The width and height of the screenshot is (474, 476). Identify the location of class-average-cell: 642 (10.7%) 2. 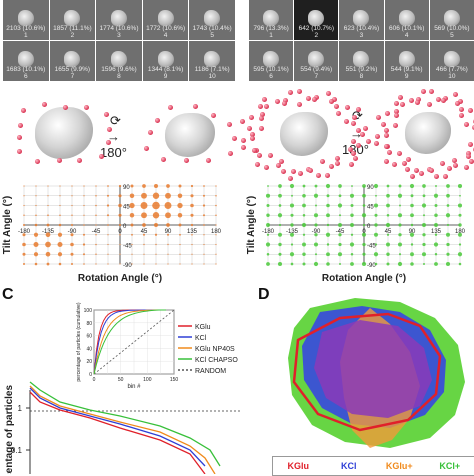
(316, 20).